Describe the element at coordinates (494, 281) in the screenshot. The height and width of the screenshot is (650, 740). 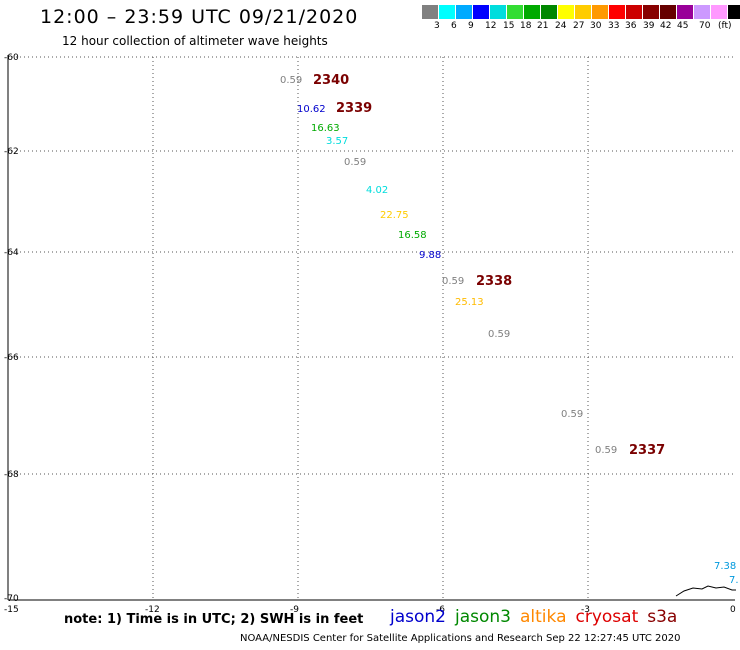
I see `time-stamp-label: 2338` at that location.